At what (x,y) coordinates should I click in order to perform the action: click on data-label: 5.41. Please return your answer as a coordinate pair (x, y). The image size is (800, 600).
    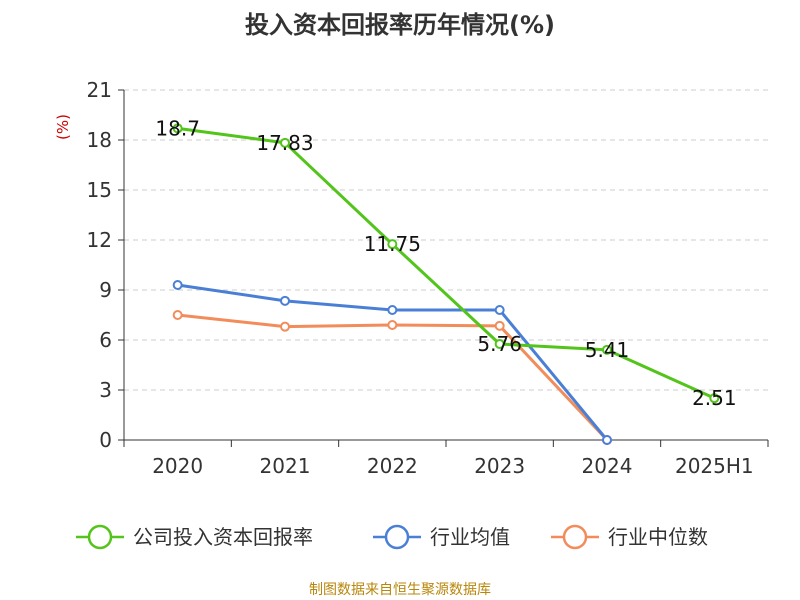
    Looking at the image, I should click on (607, 350).